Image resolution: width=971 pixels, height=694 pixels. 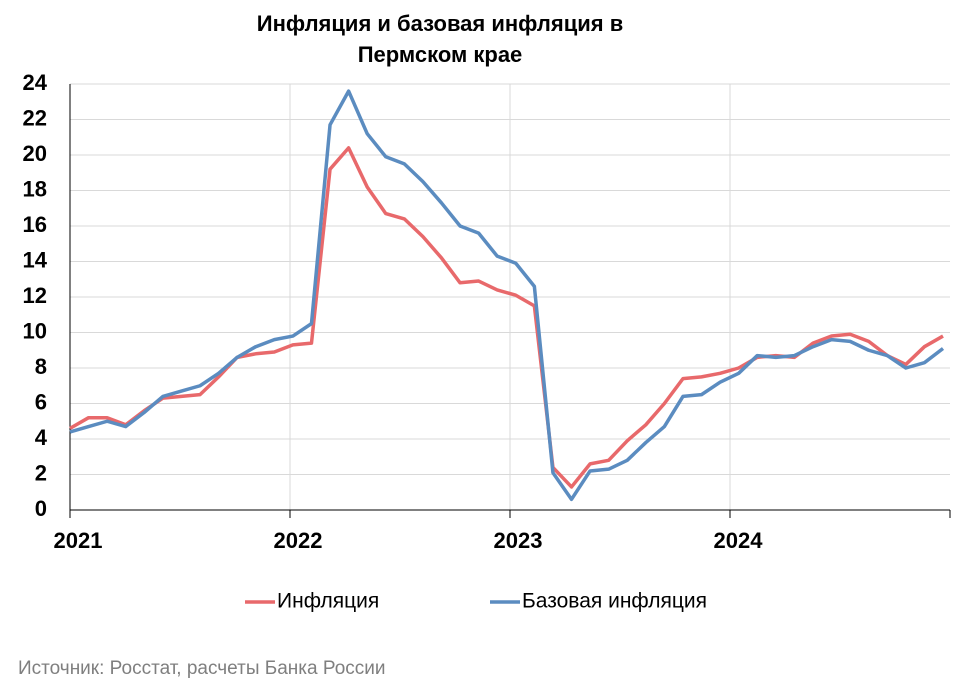 I want to click on y-tick-label: 22, so click(x=35, y=117).